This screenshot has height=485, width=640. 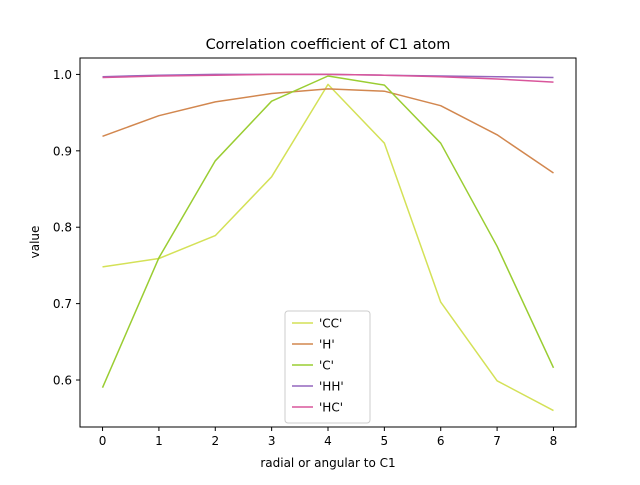 What do you see at coordinates (35, 242) in the screenshot?
I see `y-axis-label: value` at bounding box center [35, 242].